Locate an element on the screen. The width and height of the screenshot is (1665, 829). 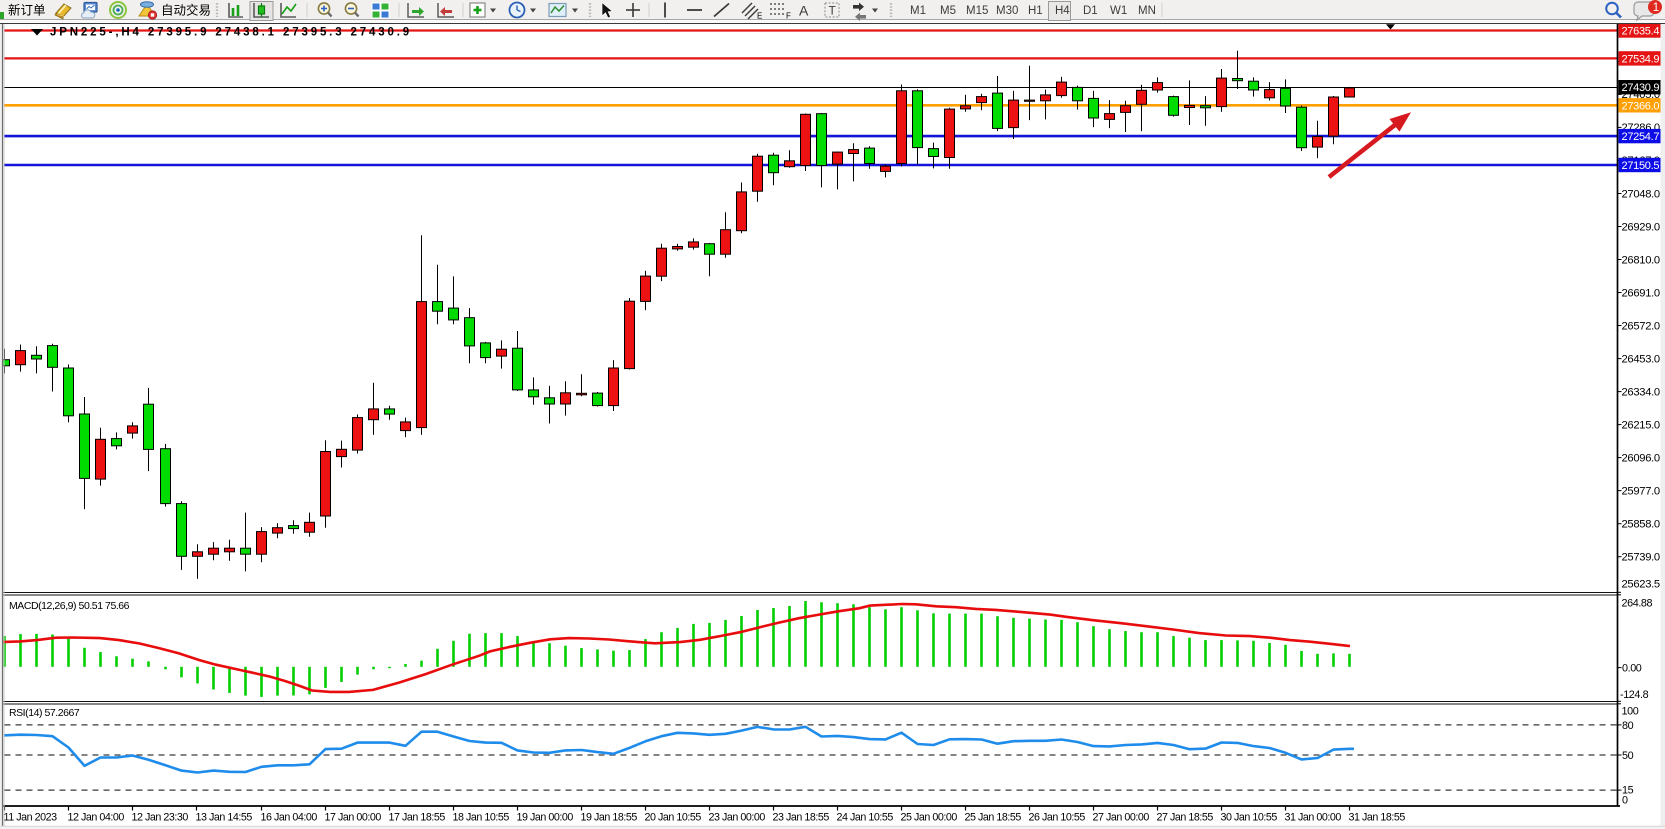
svg-text: M5 is located at coordinates (948, 11).